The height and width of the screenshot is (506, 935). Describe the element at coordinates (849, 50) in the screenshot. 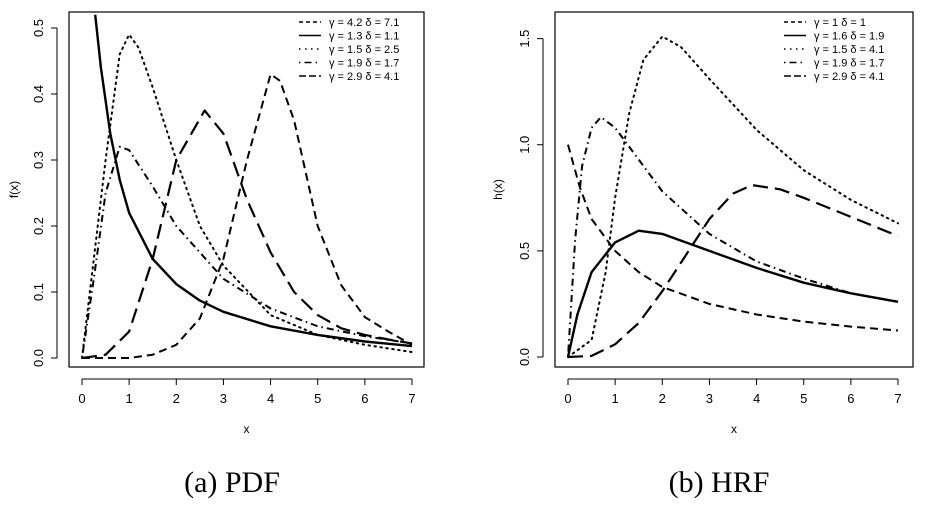

I see `legend-label-3: γ = 1.5 δ = 4.1` at that location.